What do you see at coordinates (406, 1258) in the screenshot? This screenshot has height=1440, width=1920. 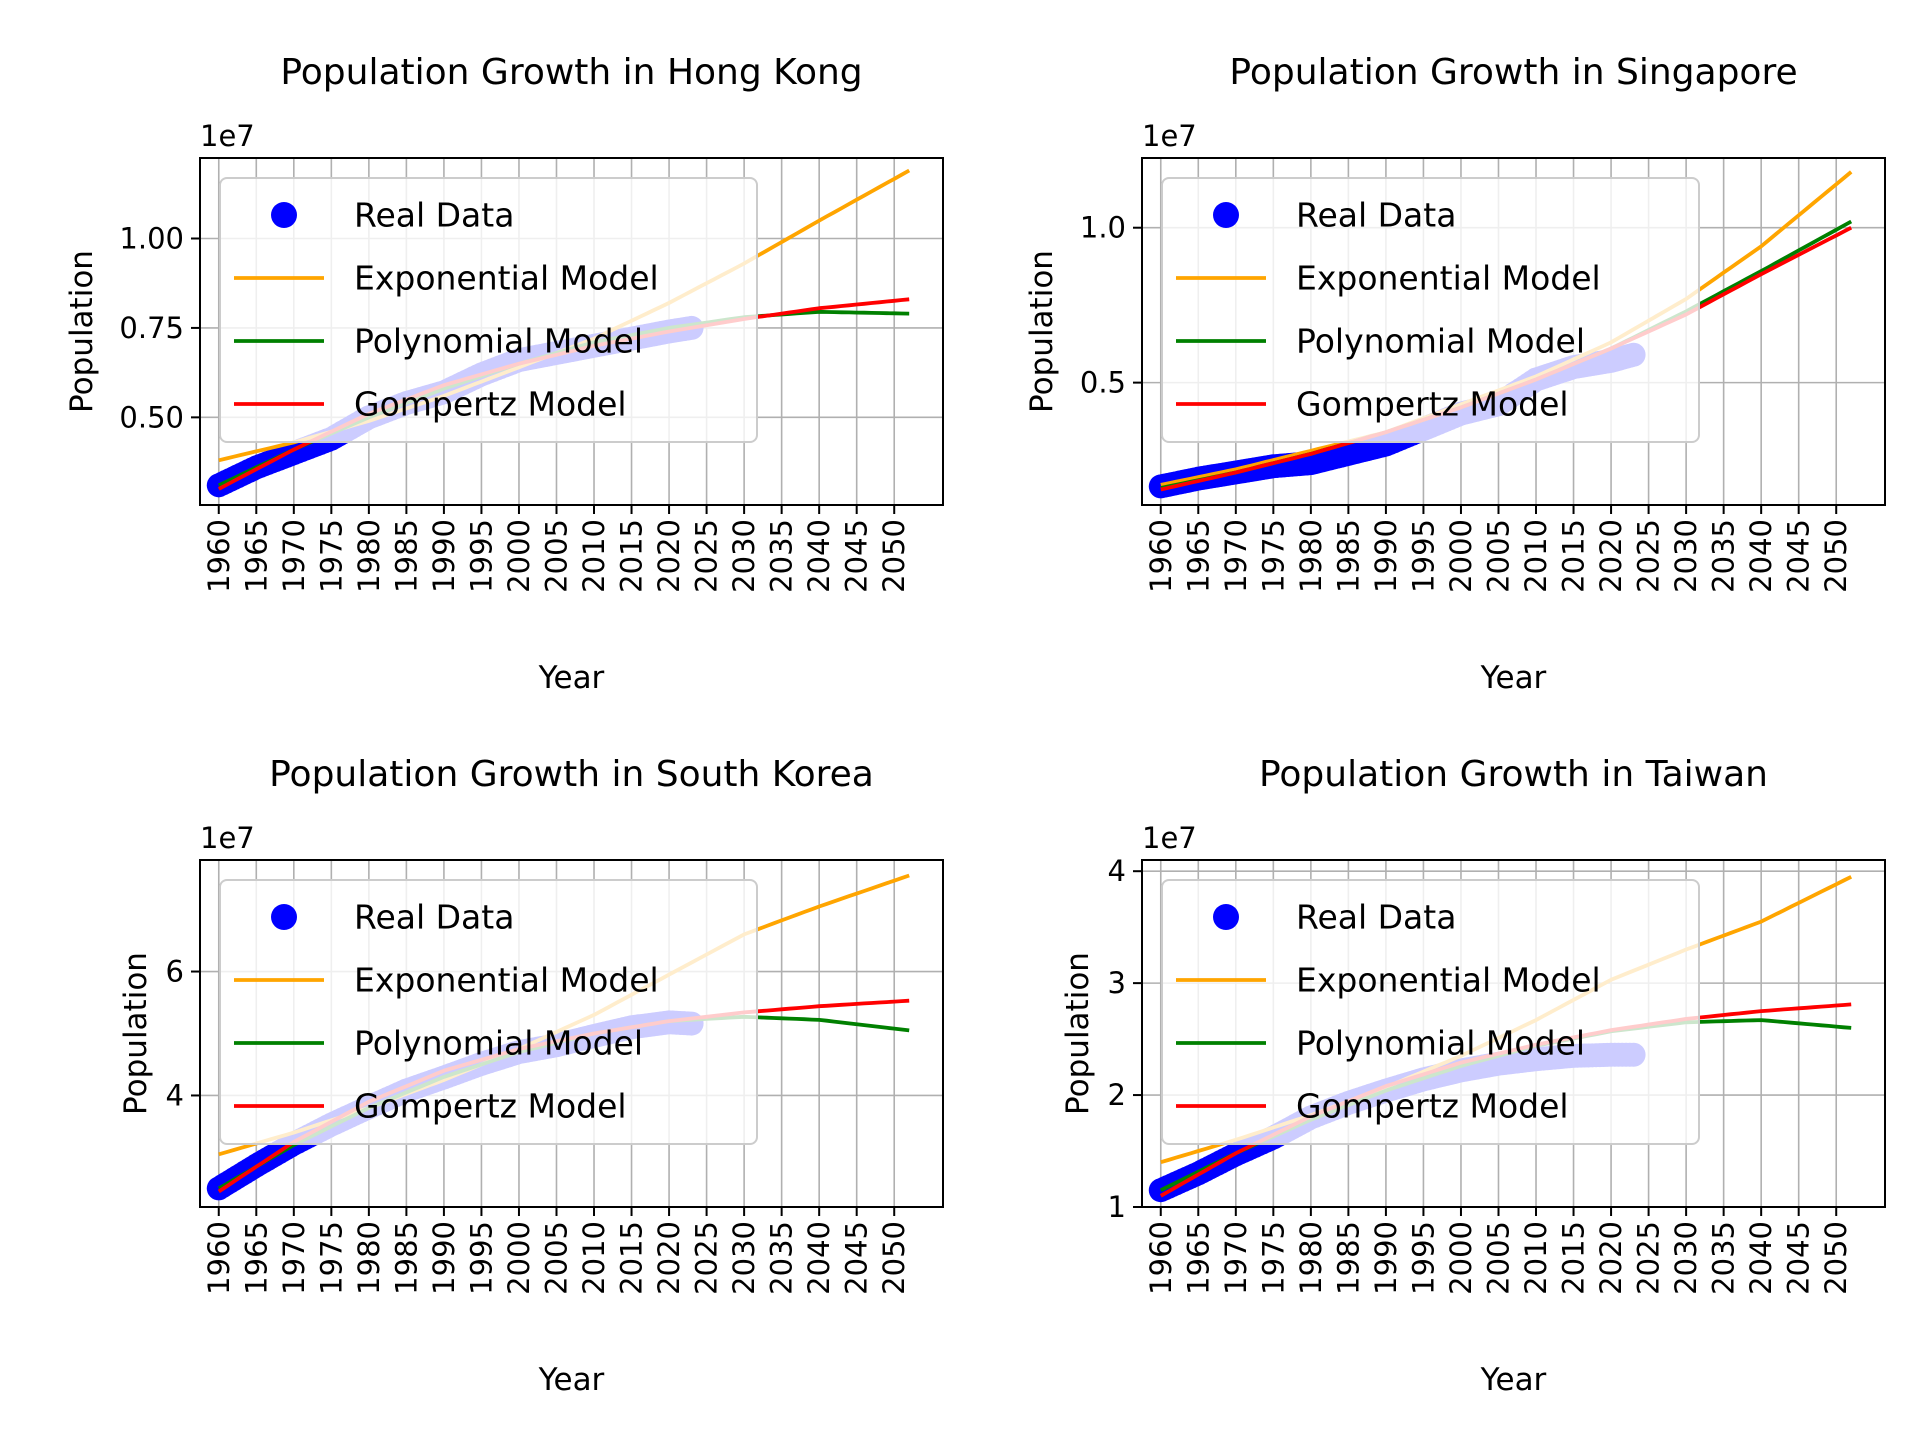 I see `x-tick-label: 1985` at bounding box center [406, 1258].